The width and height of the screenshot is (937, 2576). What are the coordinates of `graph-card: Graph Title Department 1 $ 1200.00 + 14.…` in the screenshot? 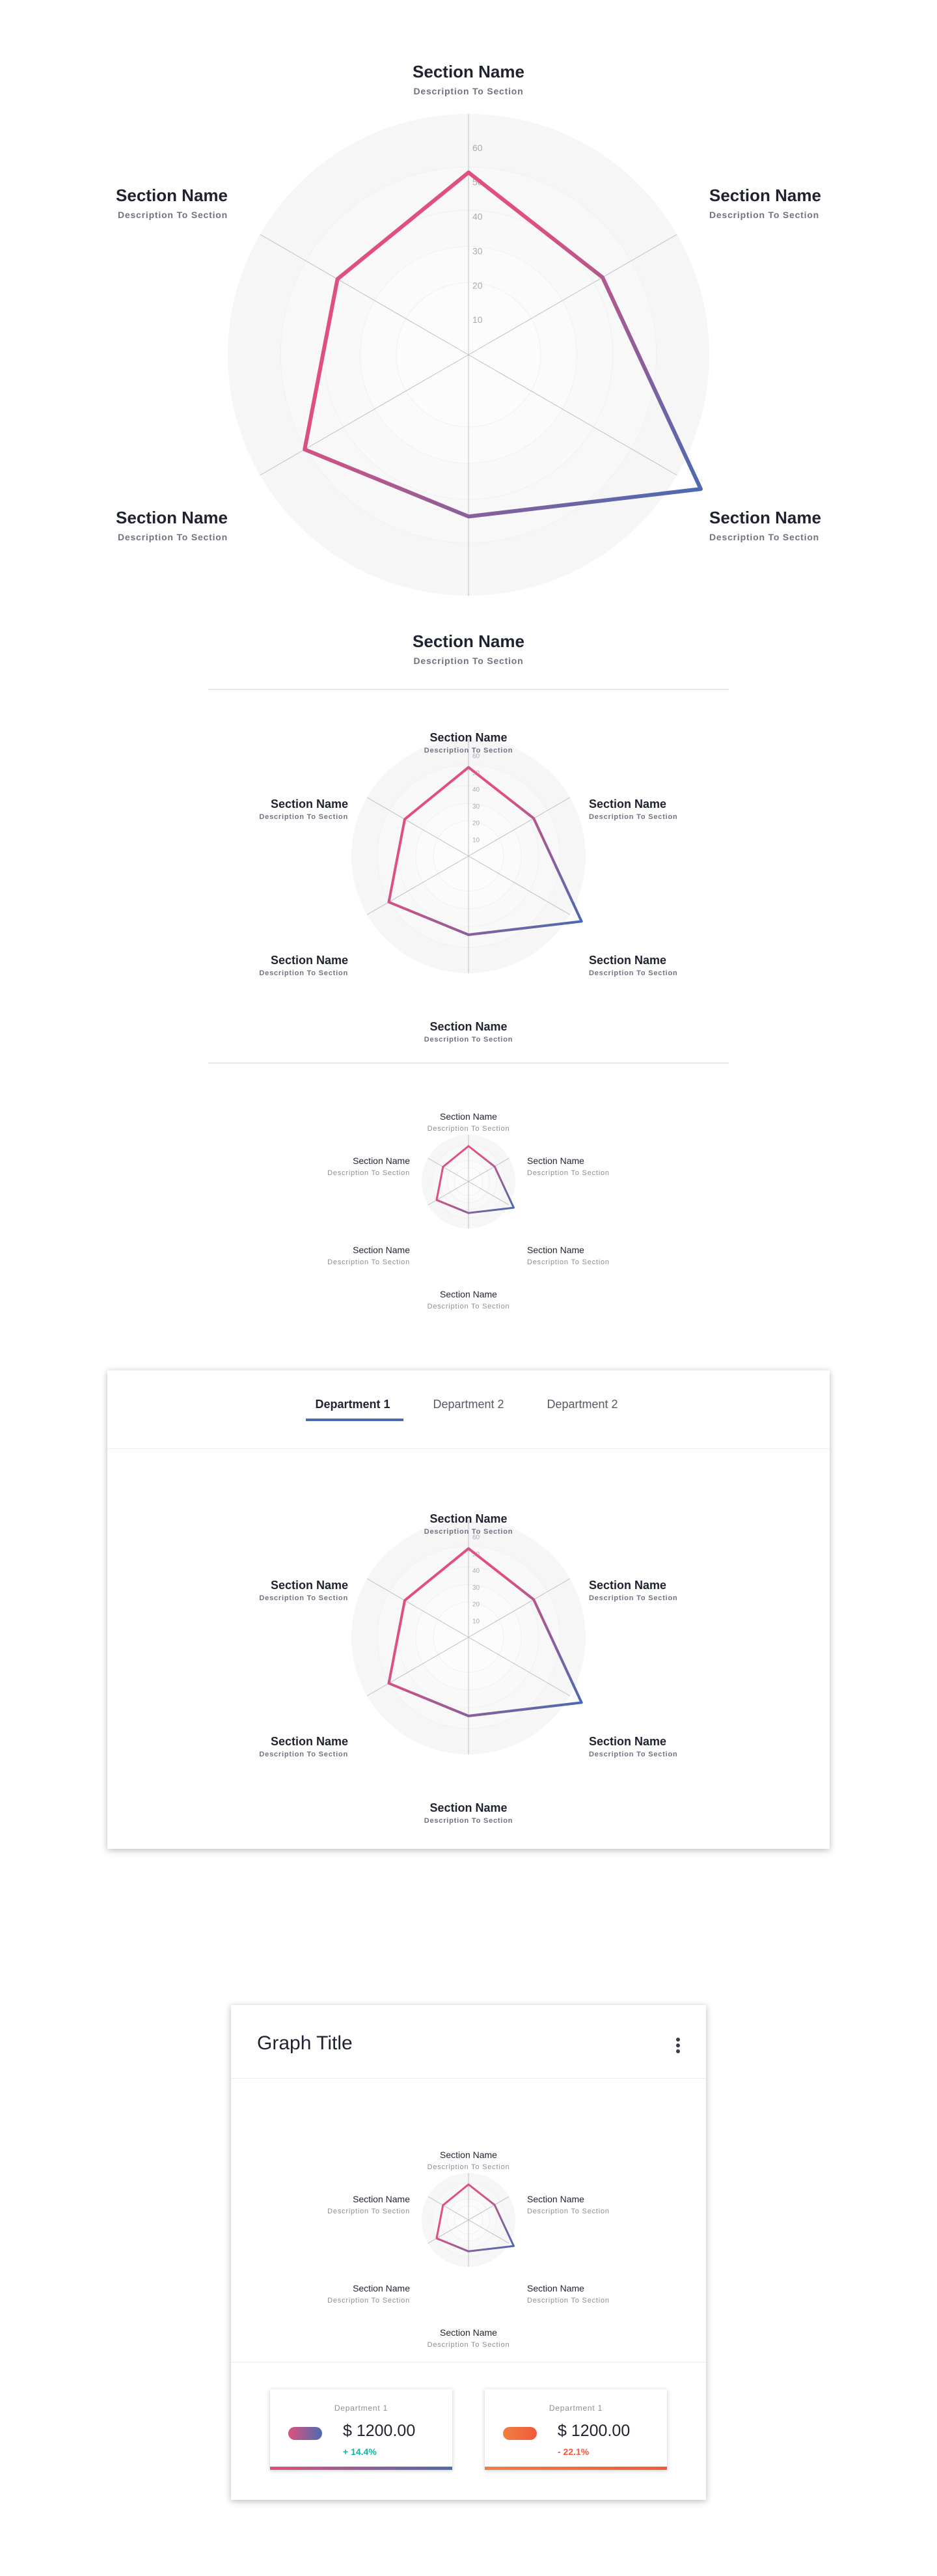 It's located at (468, 2252).